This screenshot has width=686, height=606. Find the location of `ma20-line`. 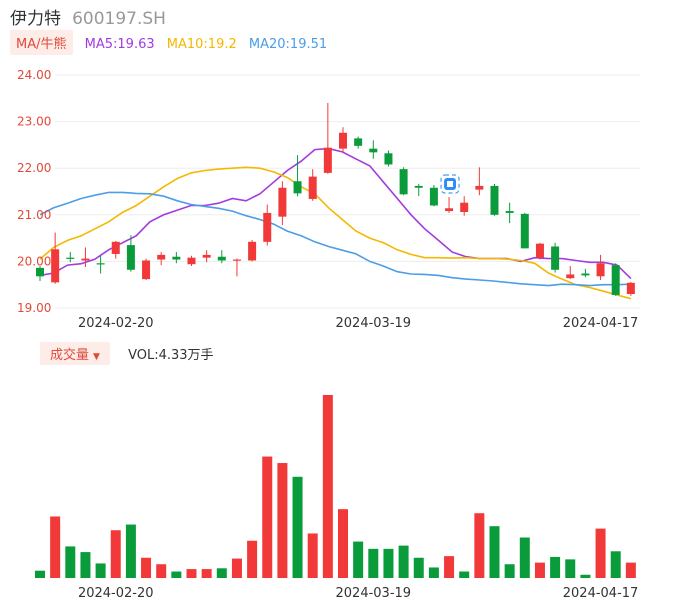

ma20-line is located at coordinates (335, 239).